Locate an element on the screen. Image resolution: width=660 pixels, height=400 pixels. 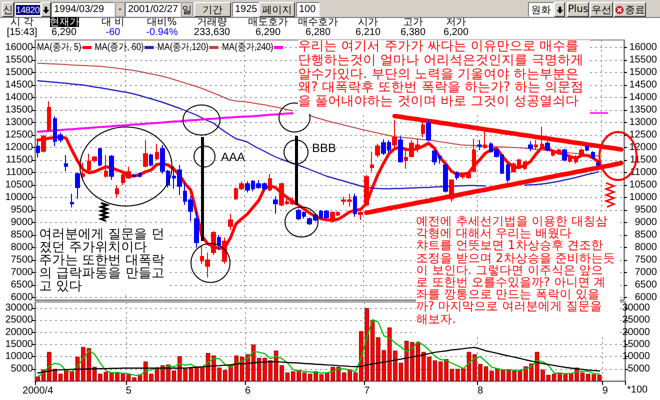
x-tick-label: 6 is located at coordinates (247, 391).